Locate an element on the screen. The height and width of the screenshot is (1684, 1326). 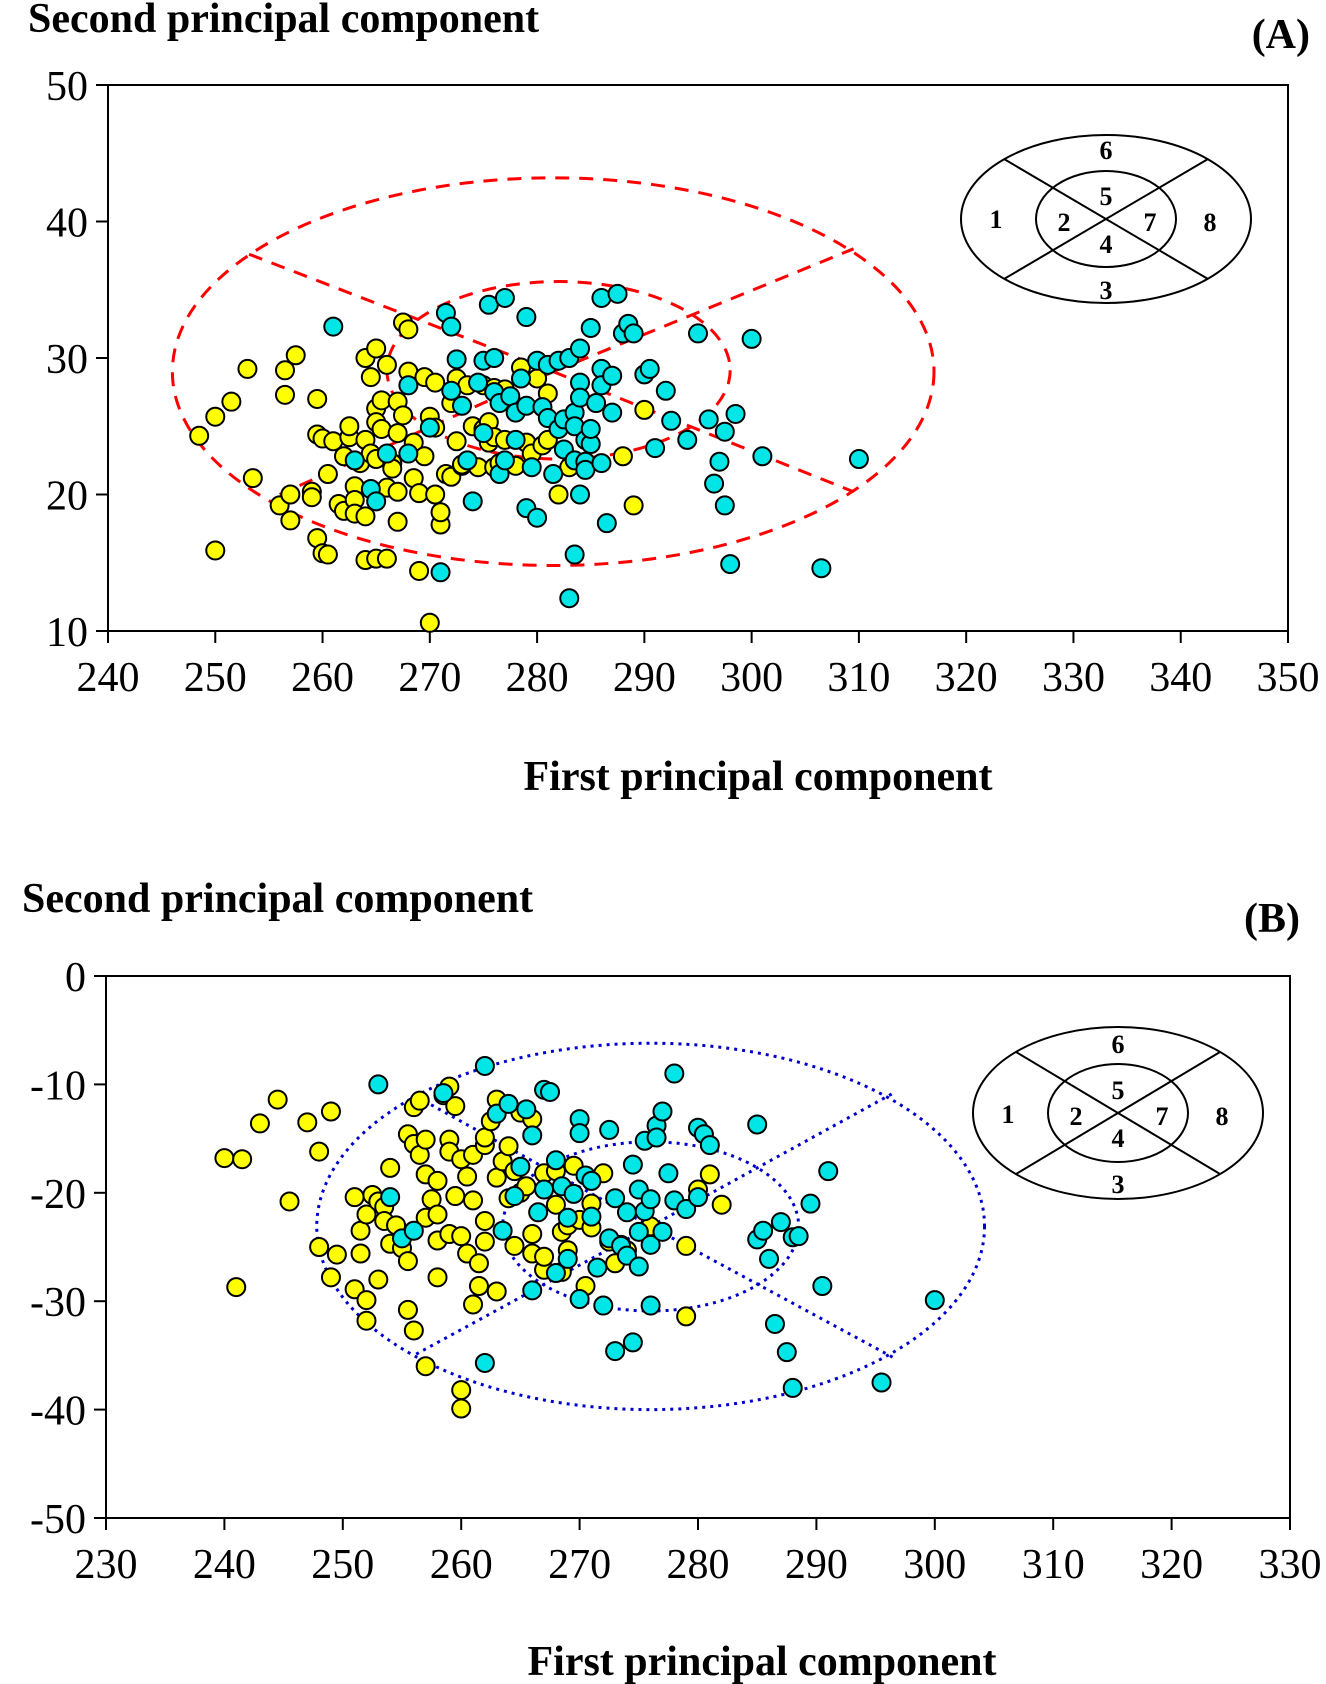
y-tick-label: -30 is located at coordinates (58, 1303).